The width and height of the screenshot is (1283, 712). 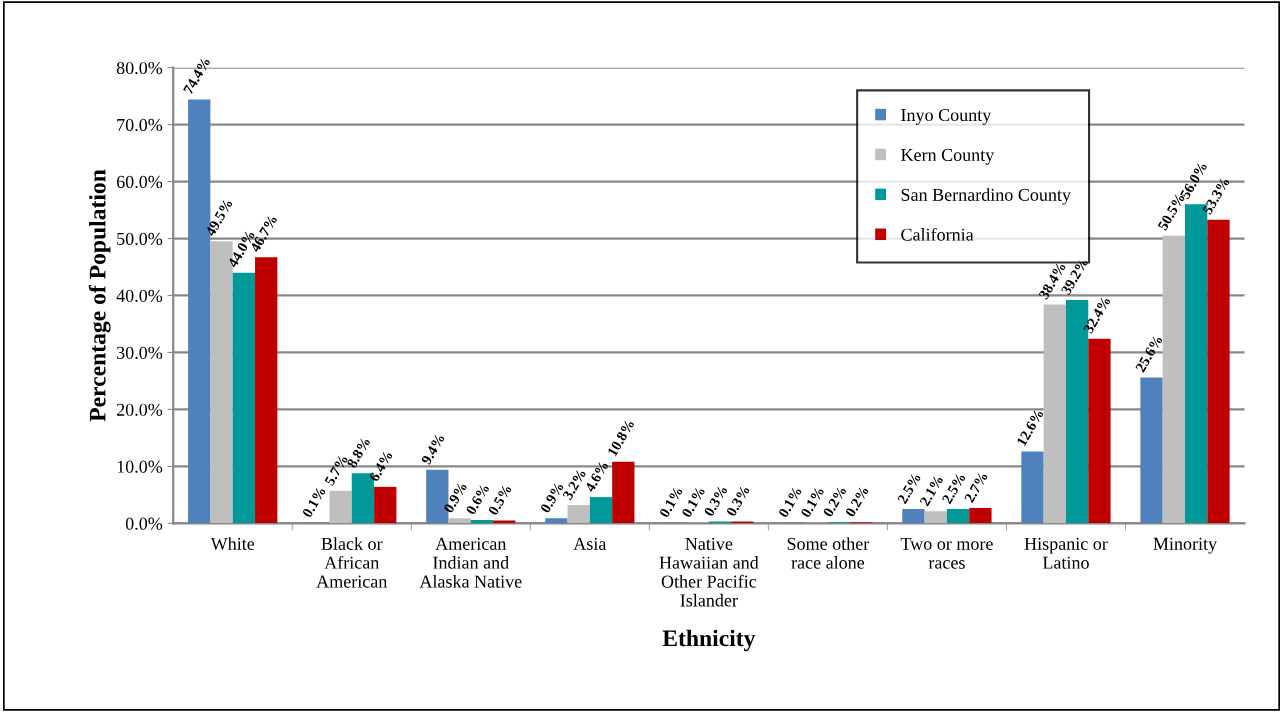 What do you see at coordinates (1066, 553) in the screenshot?
I see `x-tick-label: Hispanic or Latino` at bounding box center [1066, 553].